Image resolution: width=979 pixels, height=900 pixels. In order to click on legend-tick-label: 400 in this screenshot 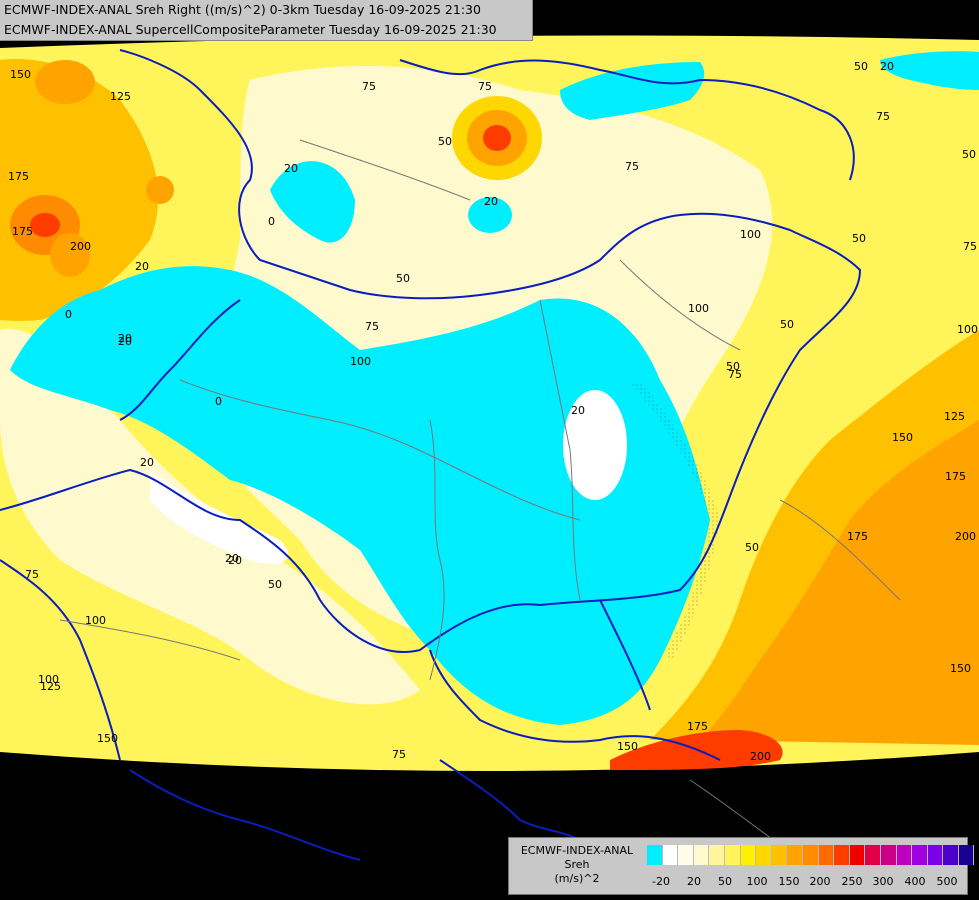, I will do `click(915, 881)`.